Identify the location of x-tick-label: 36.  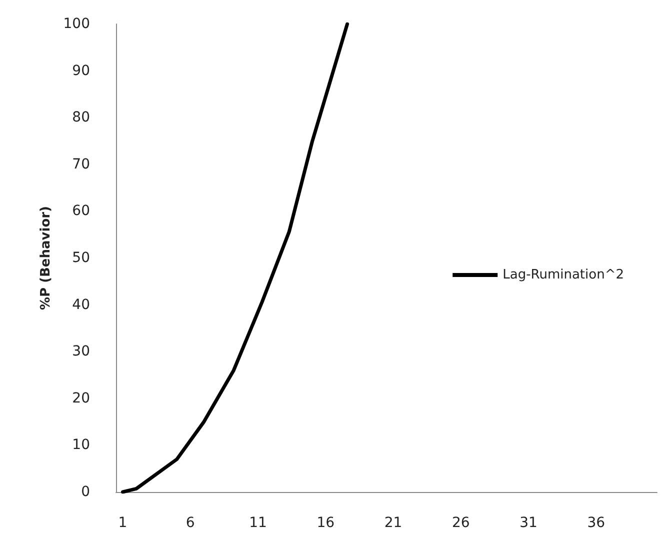
(596, 523).